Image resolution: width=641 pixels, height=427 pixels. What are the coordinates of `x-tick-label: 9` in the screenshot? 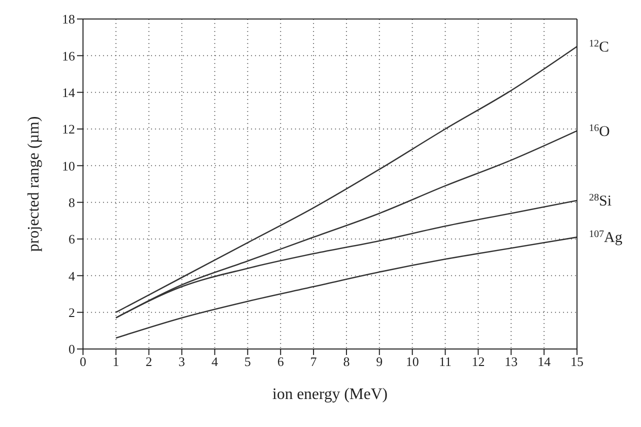 It's located at (379, 362).